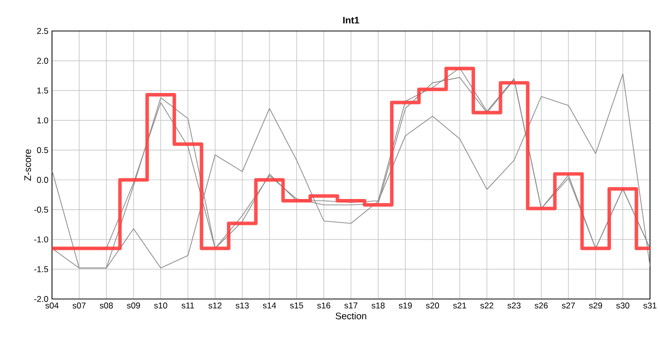  I want to click on y-axis-title: Z-score, so click(28, 165).